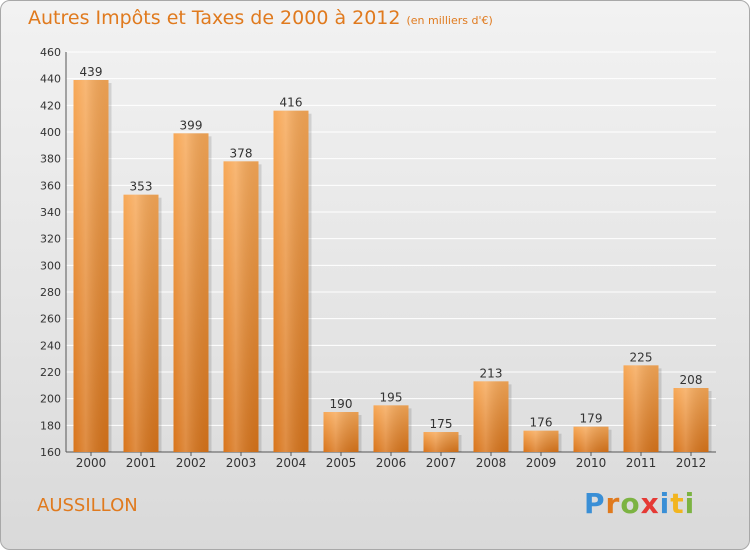  I want to click on x-tick-label: 2011, so click(641, 463).